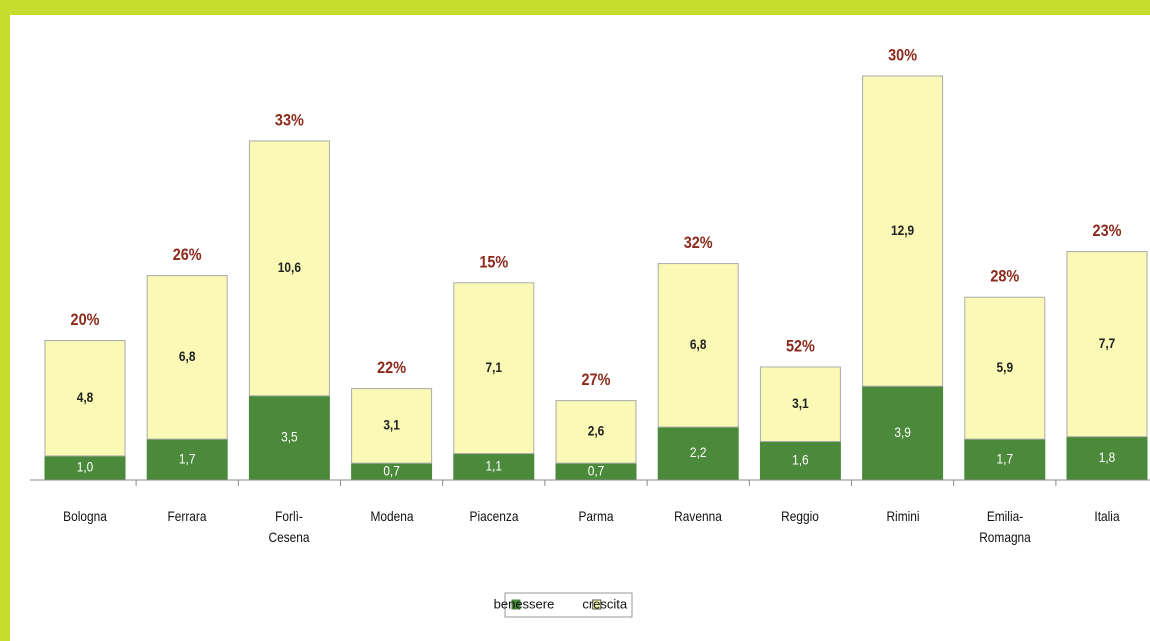 Image resolution: width=1150 pixels, height=641 pixels. What do you see at coordinates (524, 603) in the screenshot?
I see `legend-label: benessere` at bounding box center [524, 603].